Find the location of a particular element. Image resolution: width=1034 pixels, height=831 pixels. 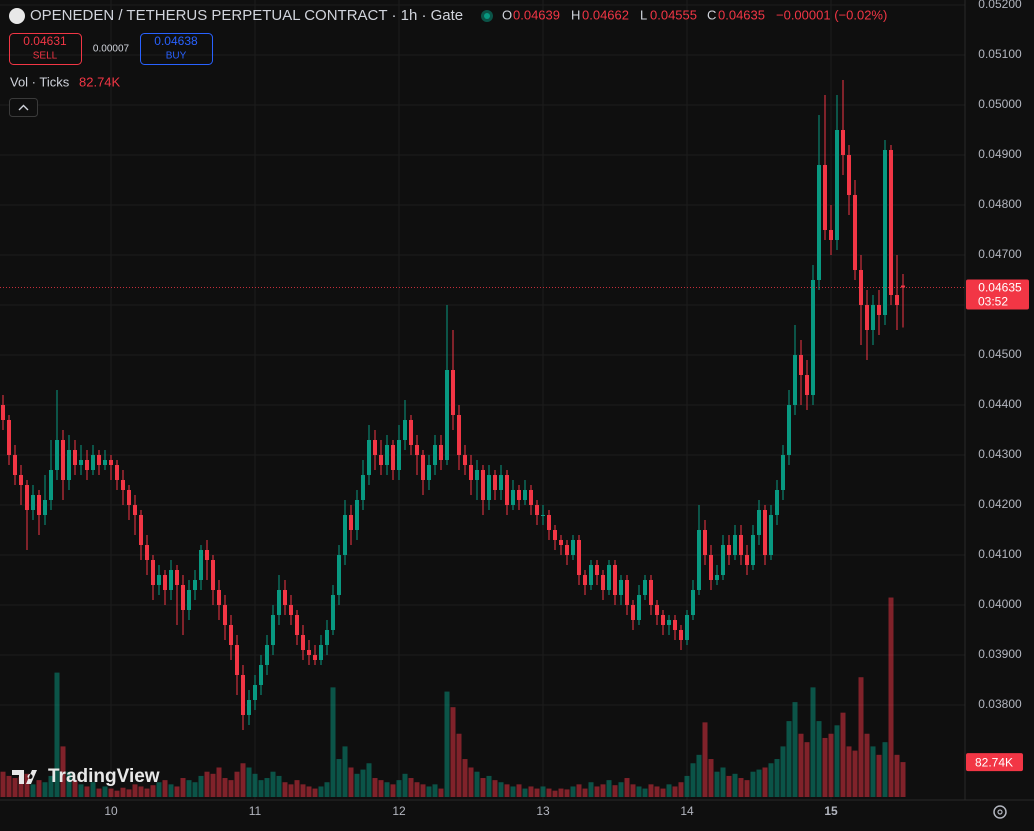

y-tick-label: 0.04300 is located at coordinates (1000, 454).